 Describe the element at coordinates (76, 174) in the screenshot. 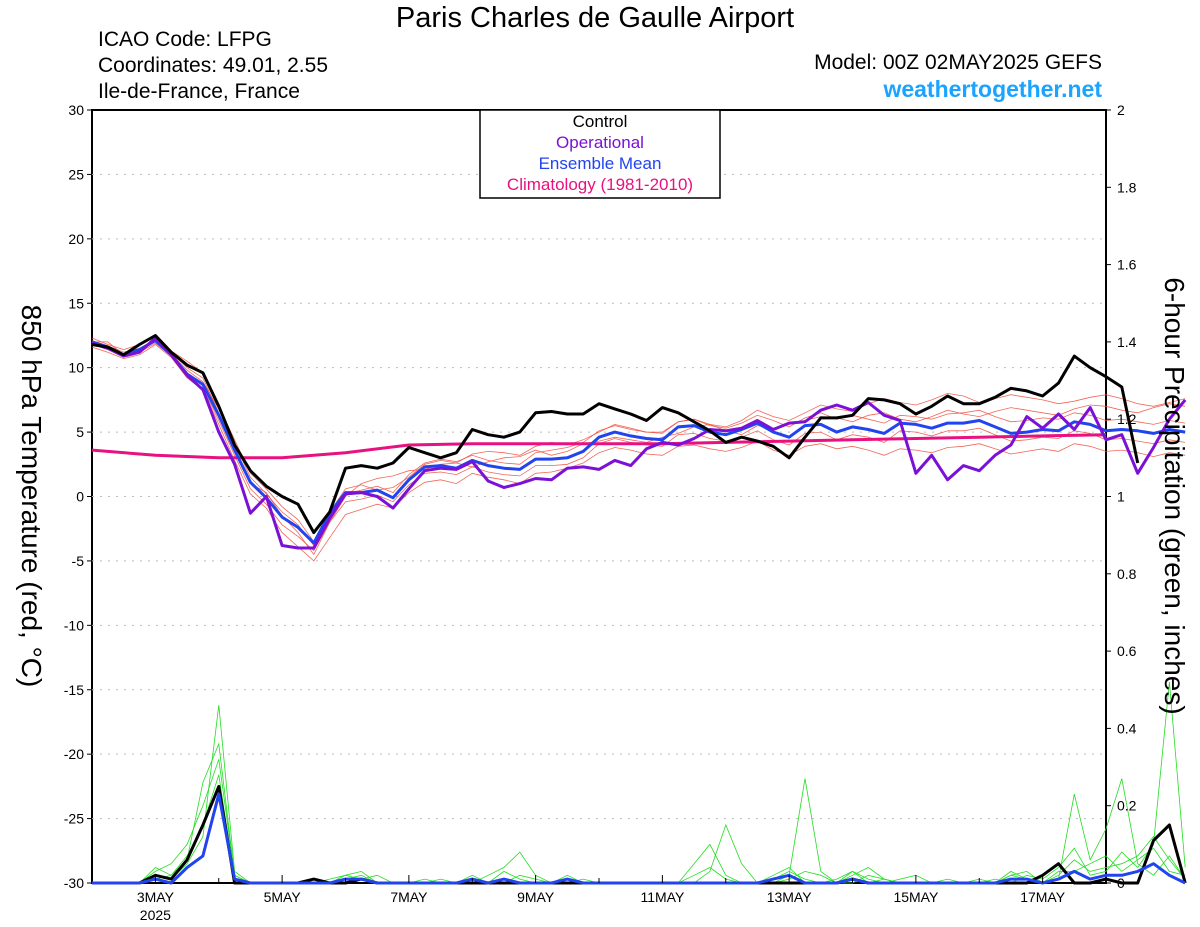

I see `y-tick-label: 25` at that location.